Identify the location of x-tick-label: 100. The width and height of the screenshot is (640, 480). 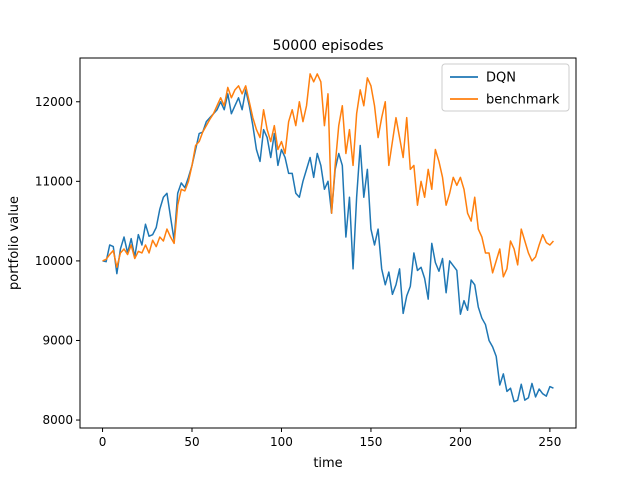
(281, 442).